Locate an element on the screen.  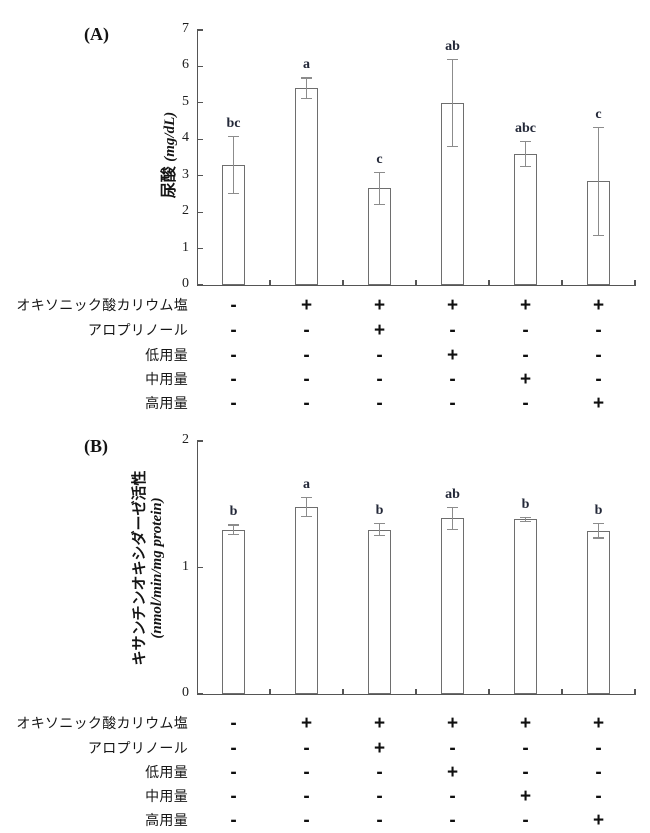
y-tick-label: 0 is located at coordinates (185, 692).